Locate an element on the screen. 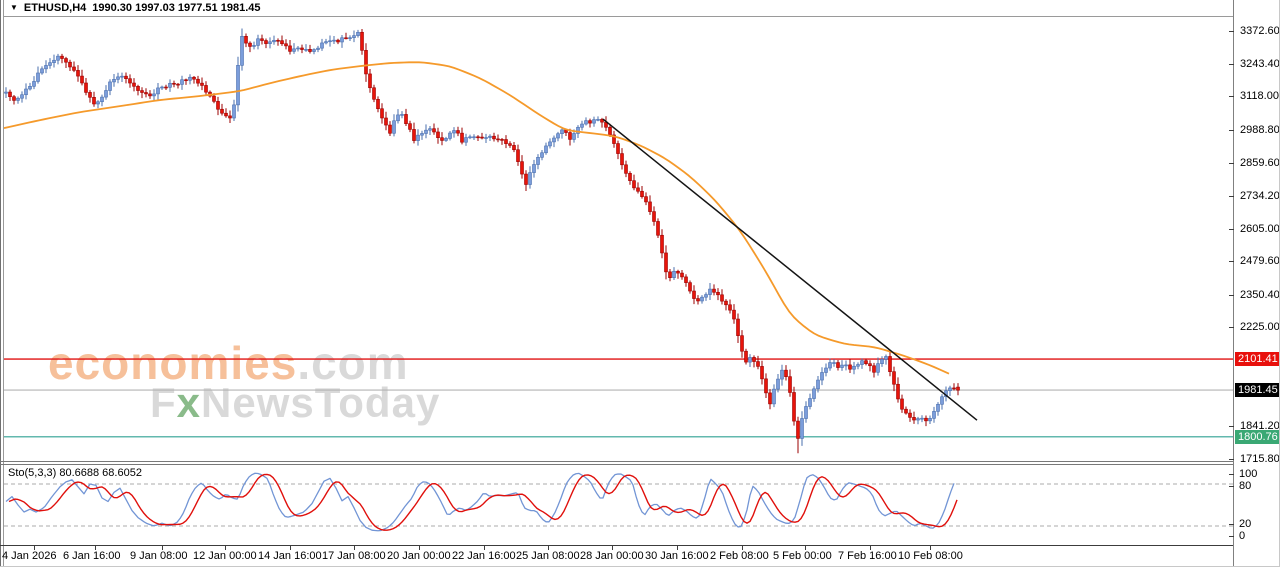 This screenshot has width=1280, height=567. symbol-period-label: ETHUSD,H4 is located at coordinates (55, 8).